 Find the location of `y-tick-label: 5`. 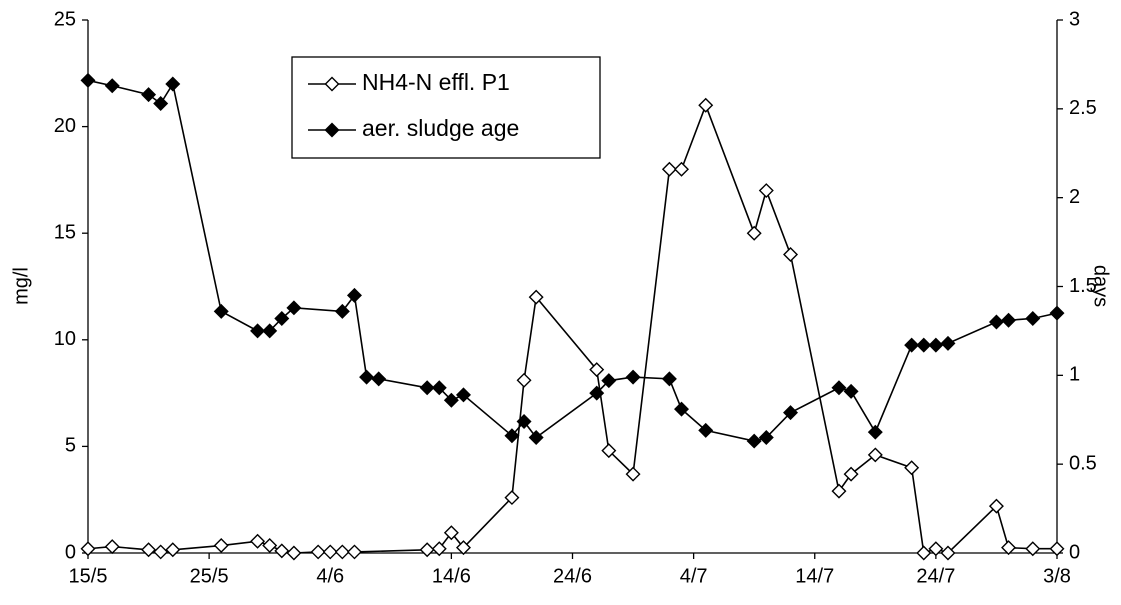

y-tick-label: 5 is located at coordinates (70, 446).